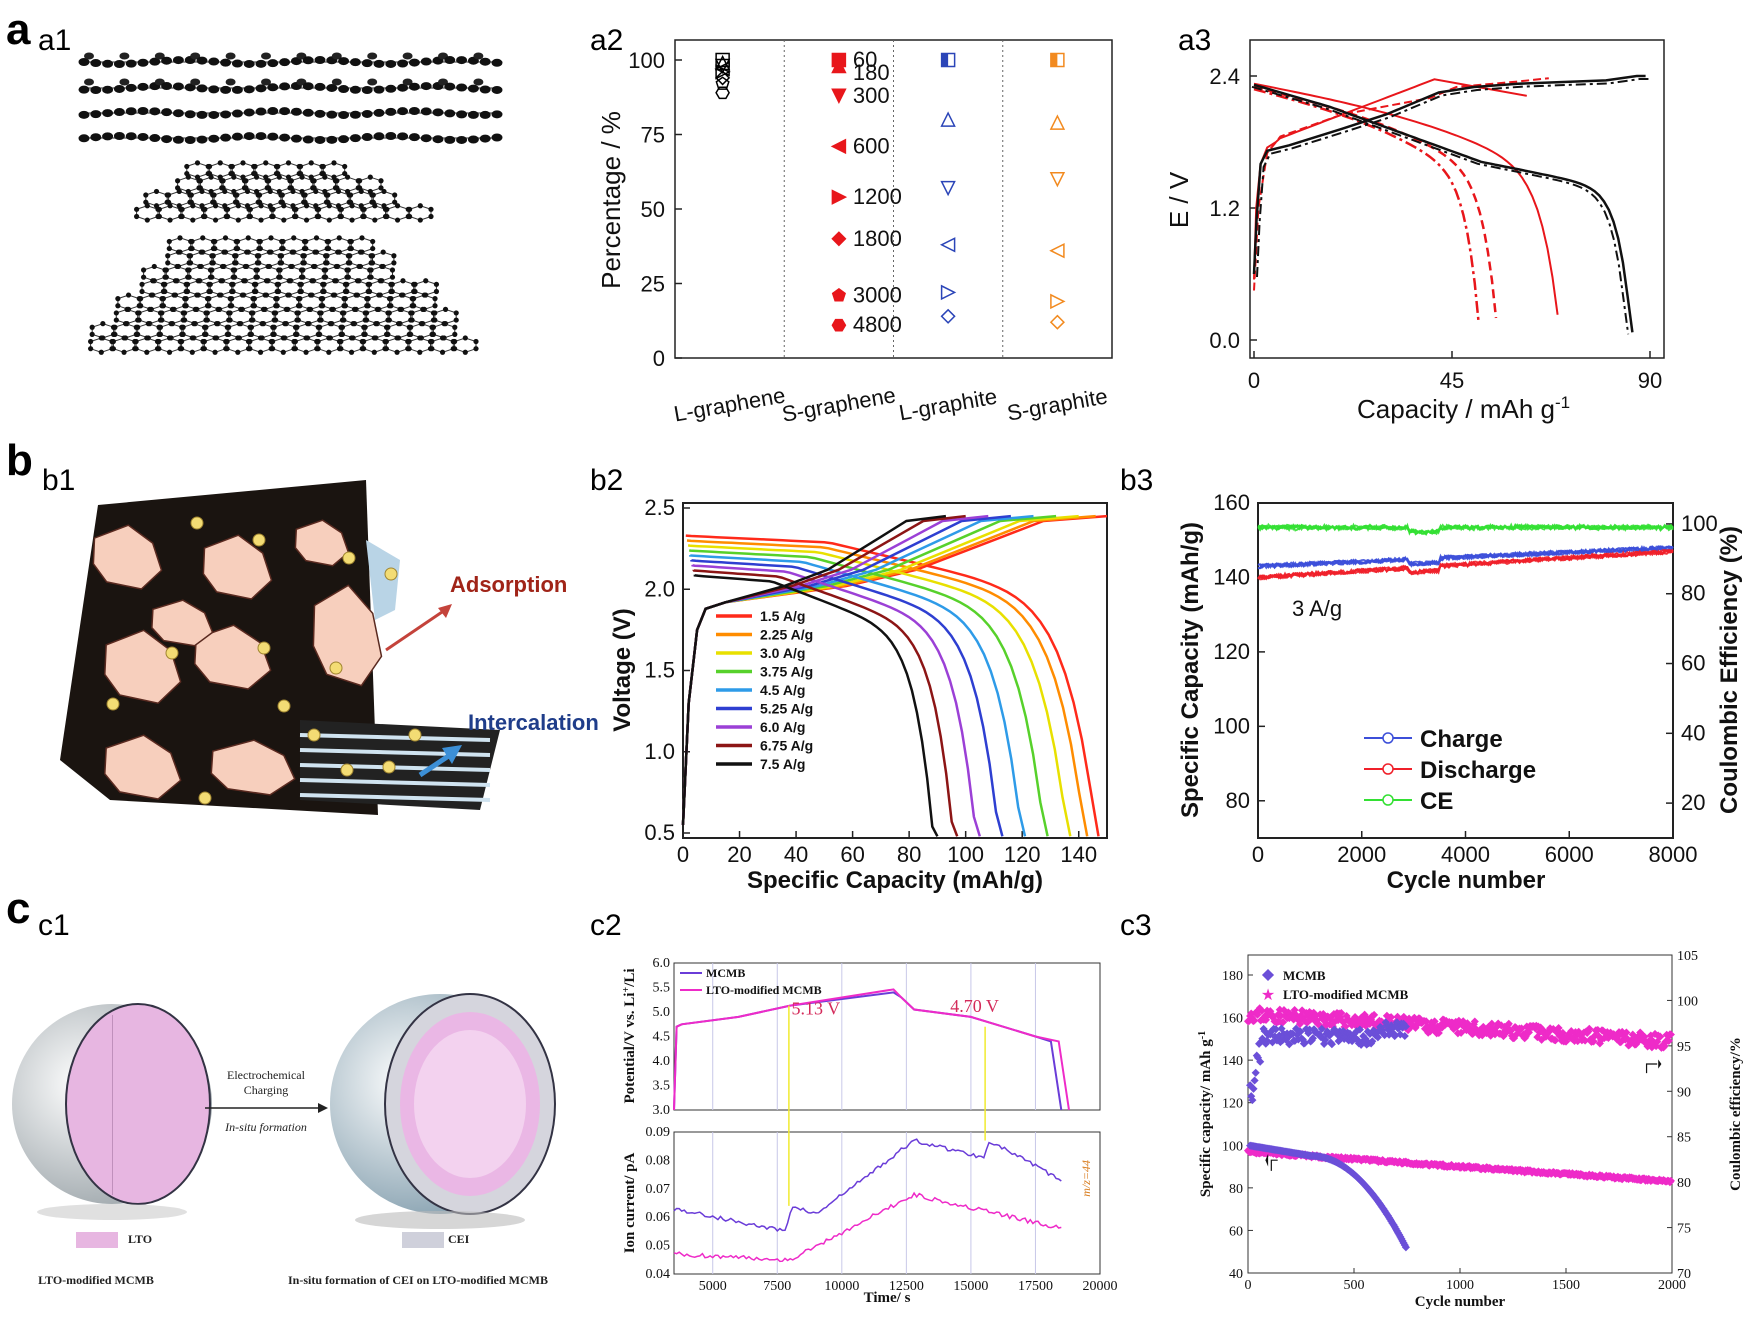  I want to click on b2-xtick-label: 40, so click(796, 854).